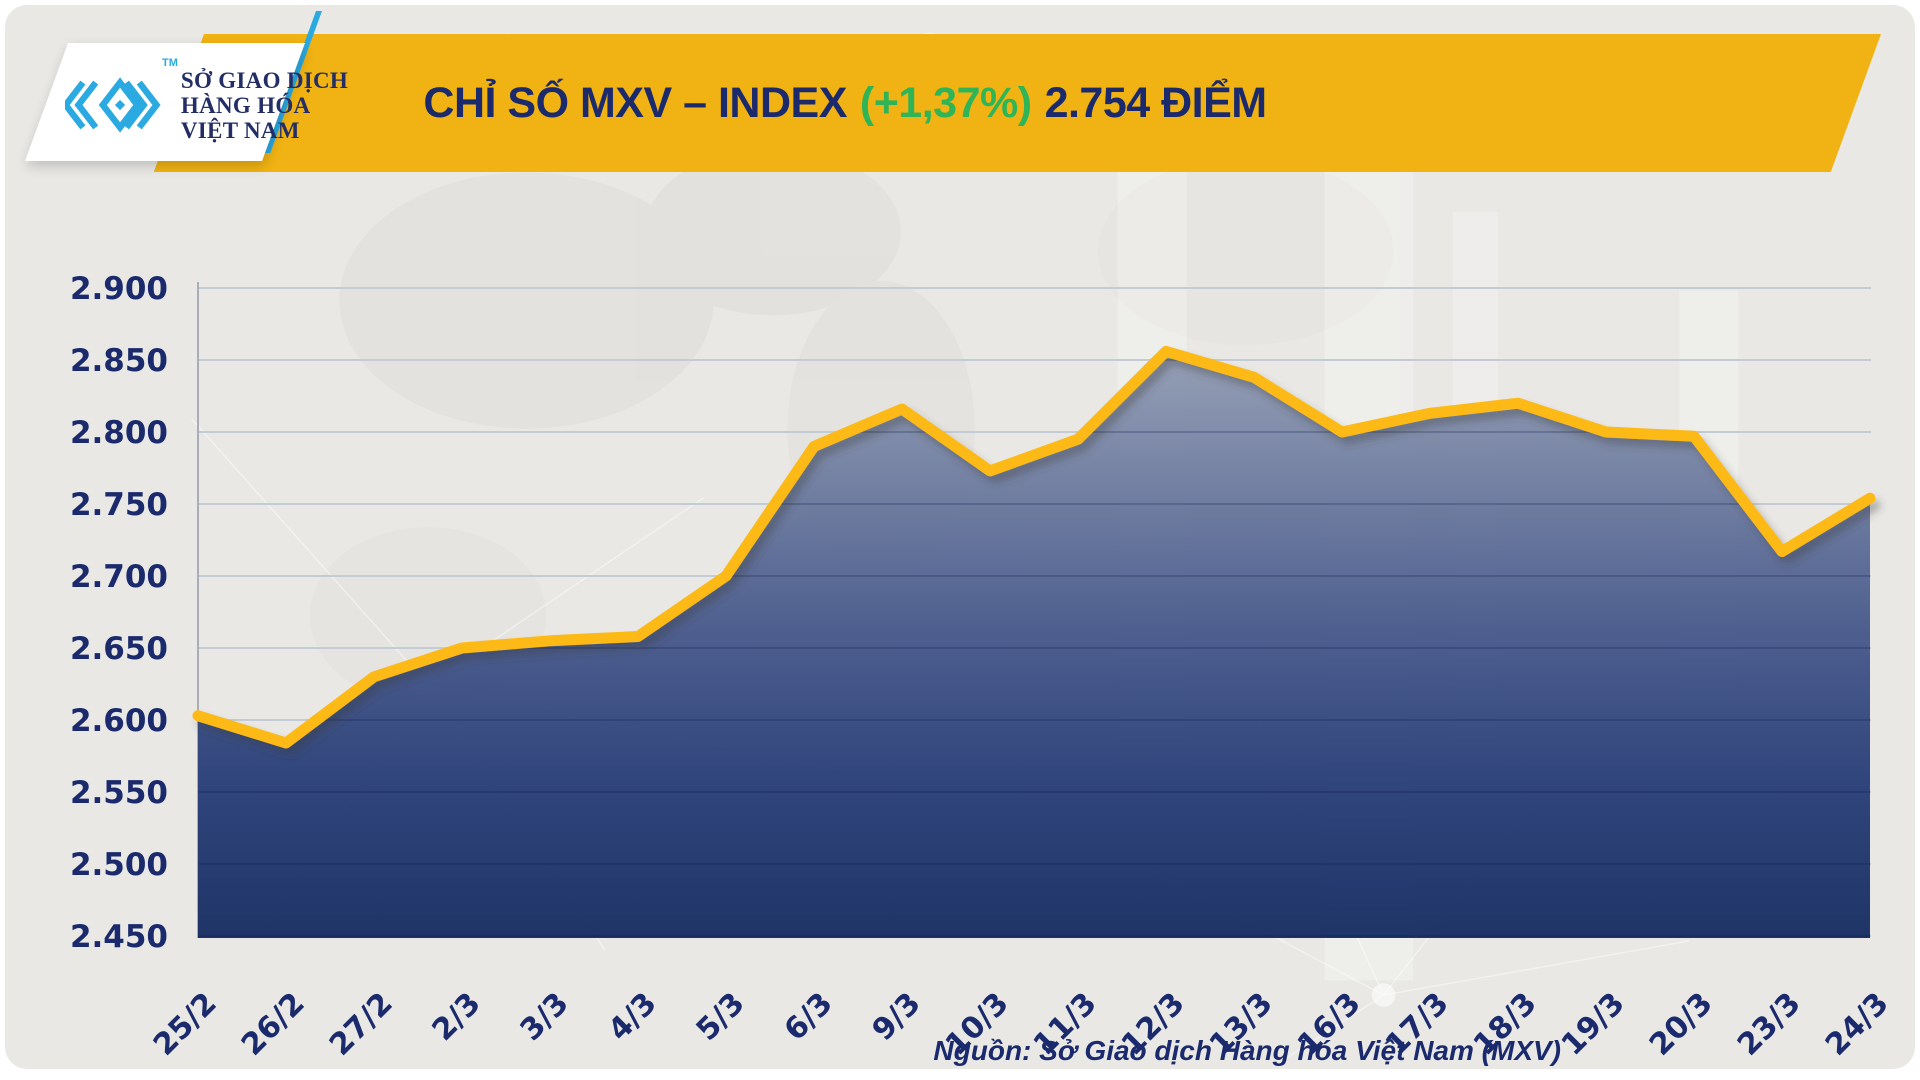 The width and height of the screenshot is (1920, 1080). What do you see at coordinates (1593, 1024) in the screenshot?
I see `x-axis-label: 19/3` at bounding box center [1593, 1024].